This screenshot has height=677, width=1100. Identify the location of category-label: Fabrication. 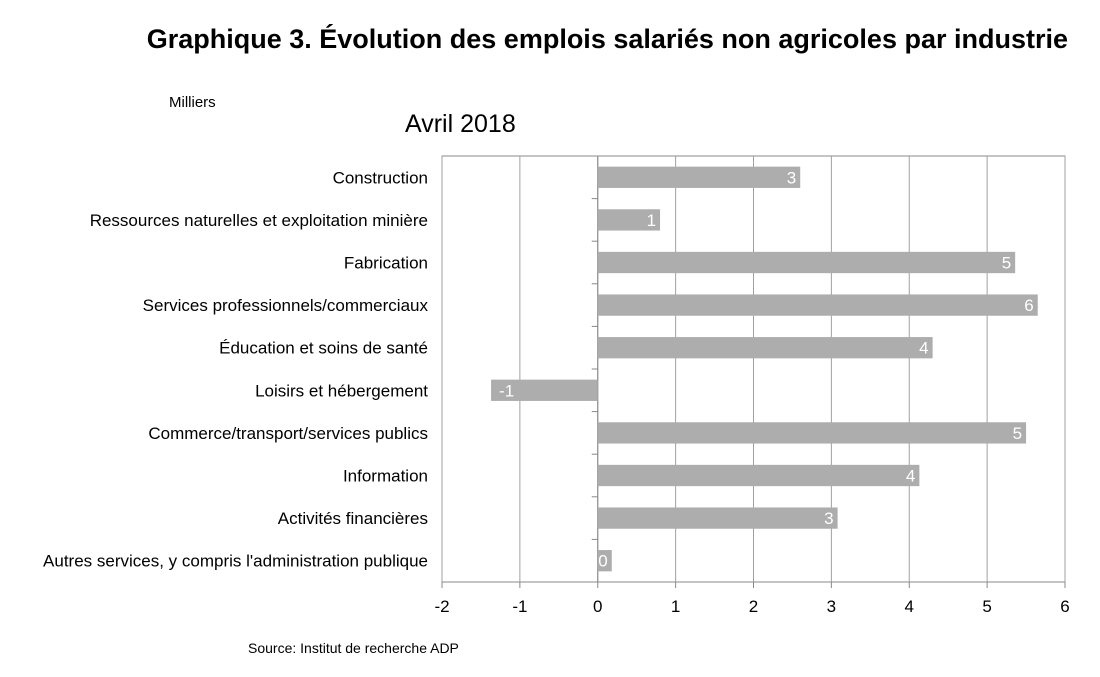
(386, 263).